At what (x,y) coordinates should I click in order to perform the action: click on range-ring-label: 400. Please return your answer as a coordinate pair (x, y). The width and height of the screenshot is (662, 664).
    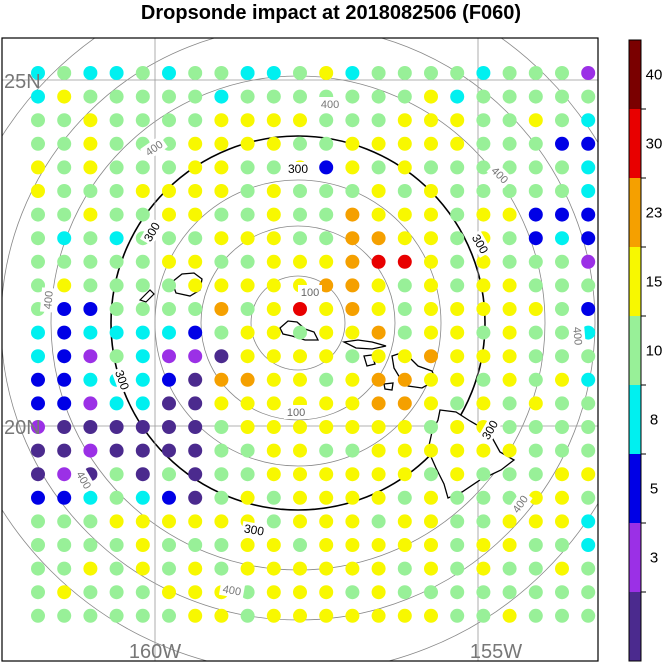
    Looking at the image, I should click on (330, 105).